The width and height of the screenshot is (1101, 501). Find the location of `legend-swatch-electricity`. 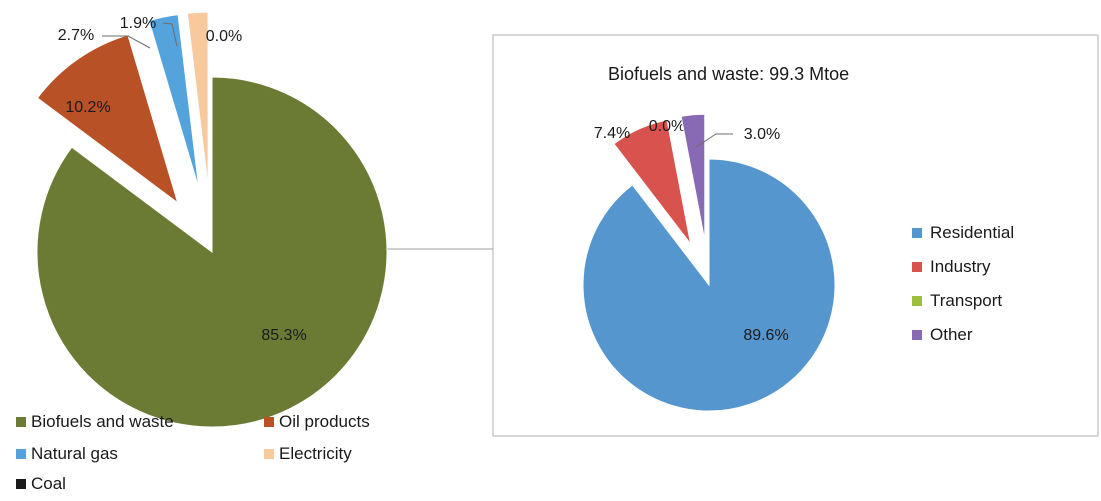

legend-swatch-electricity is located at coordinates (269, 454).